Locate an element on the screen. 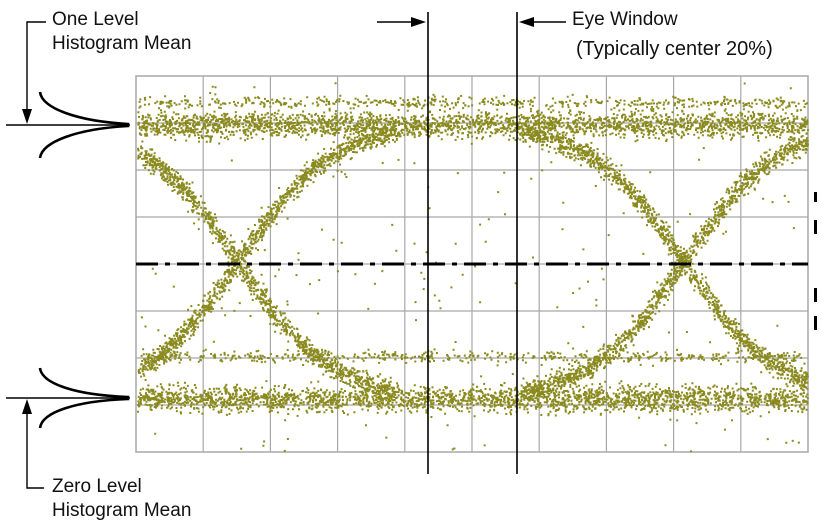 This screenshot has height=522, width=839. one-level-label-line2: Histogram Mean is located at coordinates (122, 43).